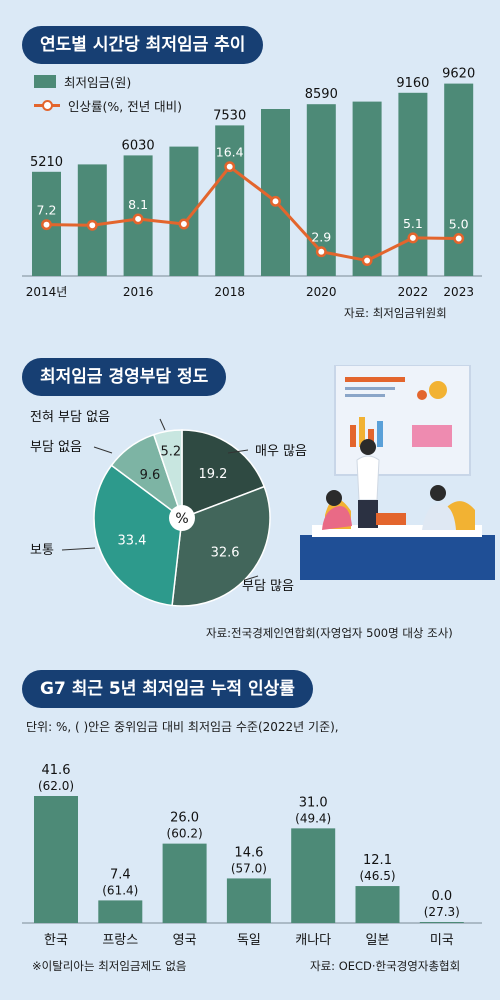 The height and width of the screenshot is (1000, 500). What do you see at coordinates (441, 896) in the screenshot?
I see `g7-bar-value: 0.0` at bounding box center [441, 896].